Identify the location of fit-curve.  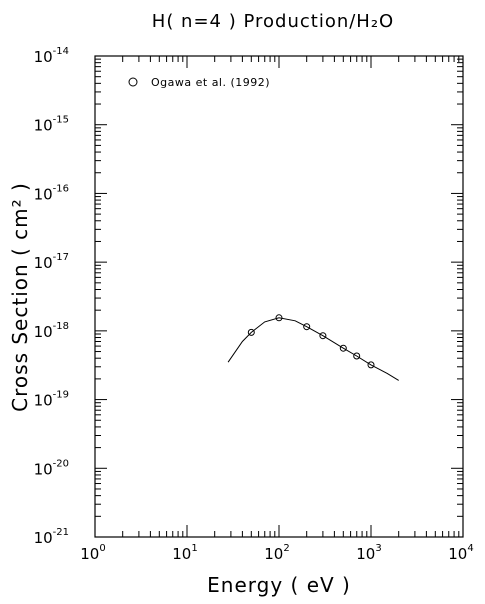
(313, 349).